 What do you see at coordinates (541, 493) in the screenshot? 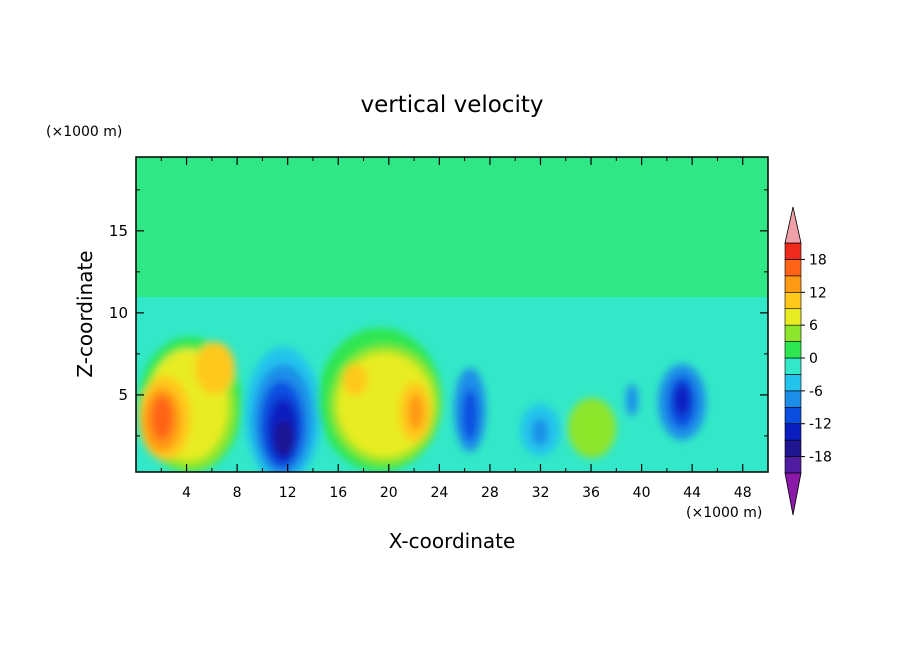
I see `x-tick-label: 32` at bounding box center [541, 493].